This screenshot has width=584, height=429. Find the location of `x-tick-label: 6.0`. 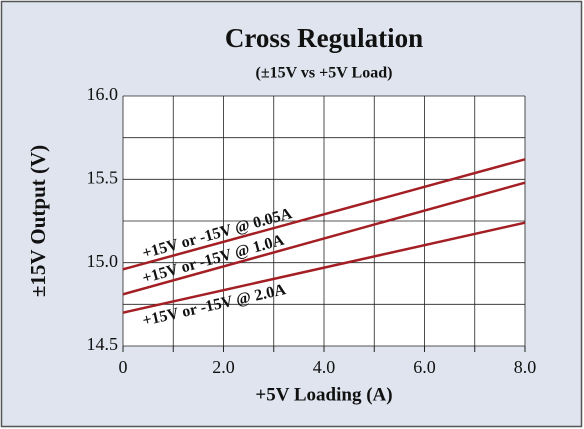

x-tick-label: 6.0 is located at coordinates (424, 367).